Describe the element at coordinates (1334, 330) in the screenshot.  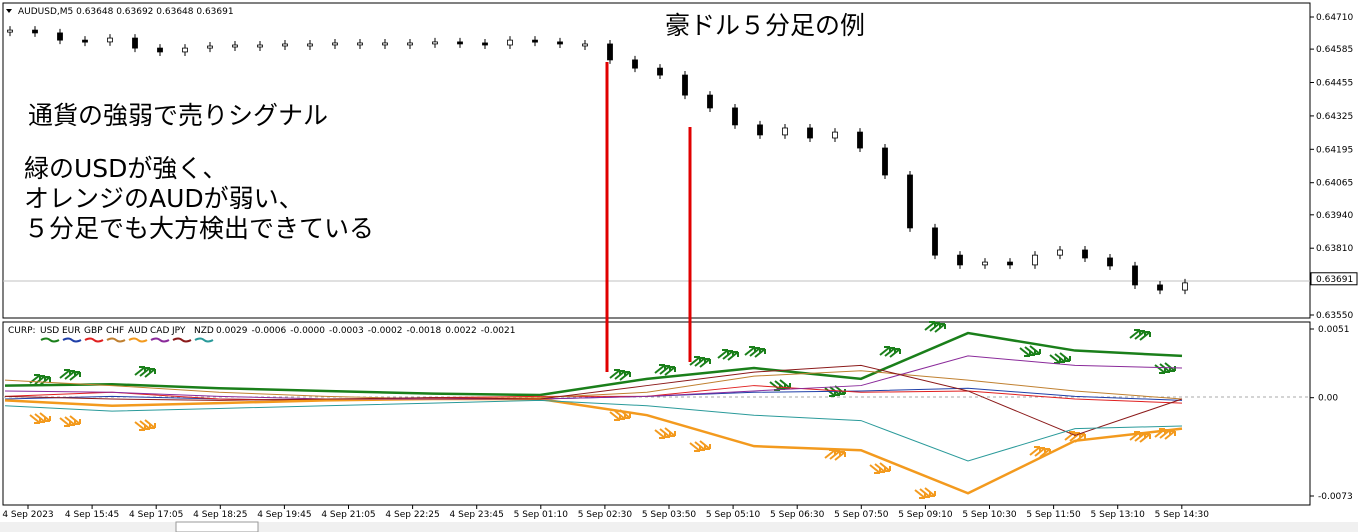
I see `y-tick-label: 0.0051` at that location.